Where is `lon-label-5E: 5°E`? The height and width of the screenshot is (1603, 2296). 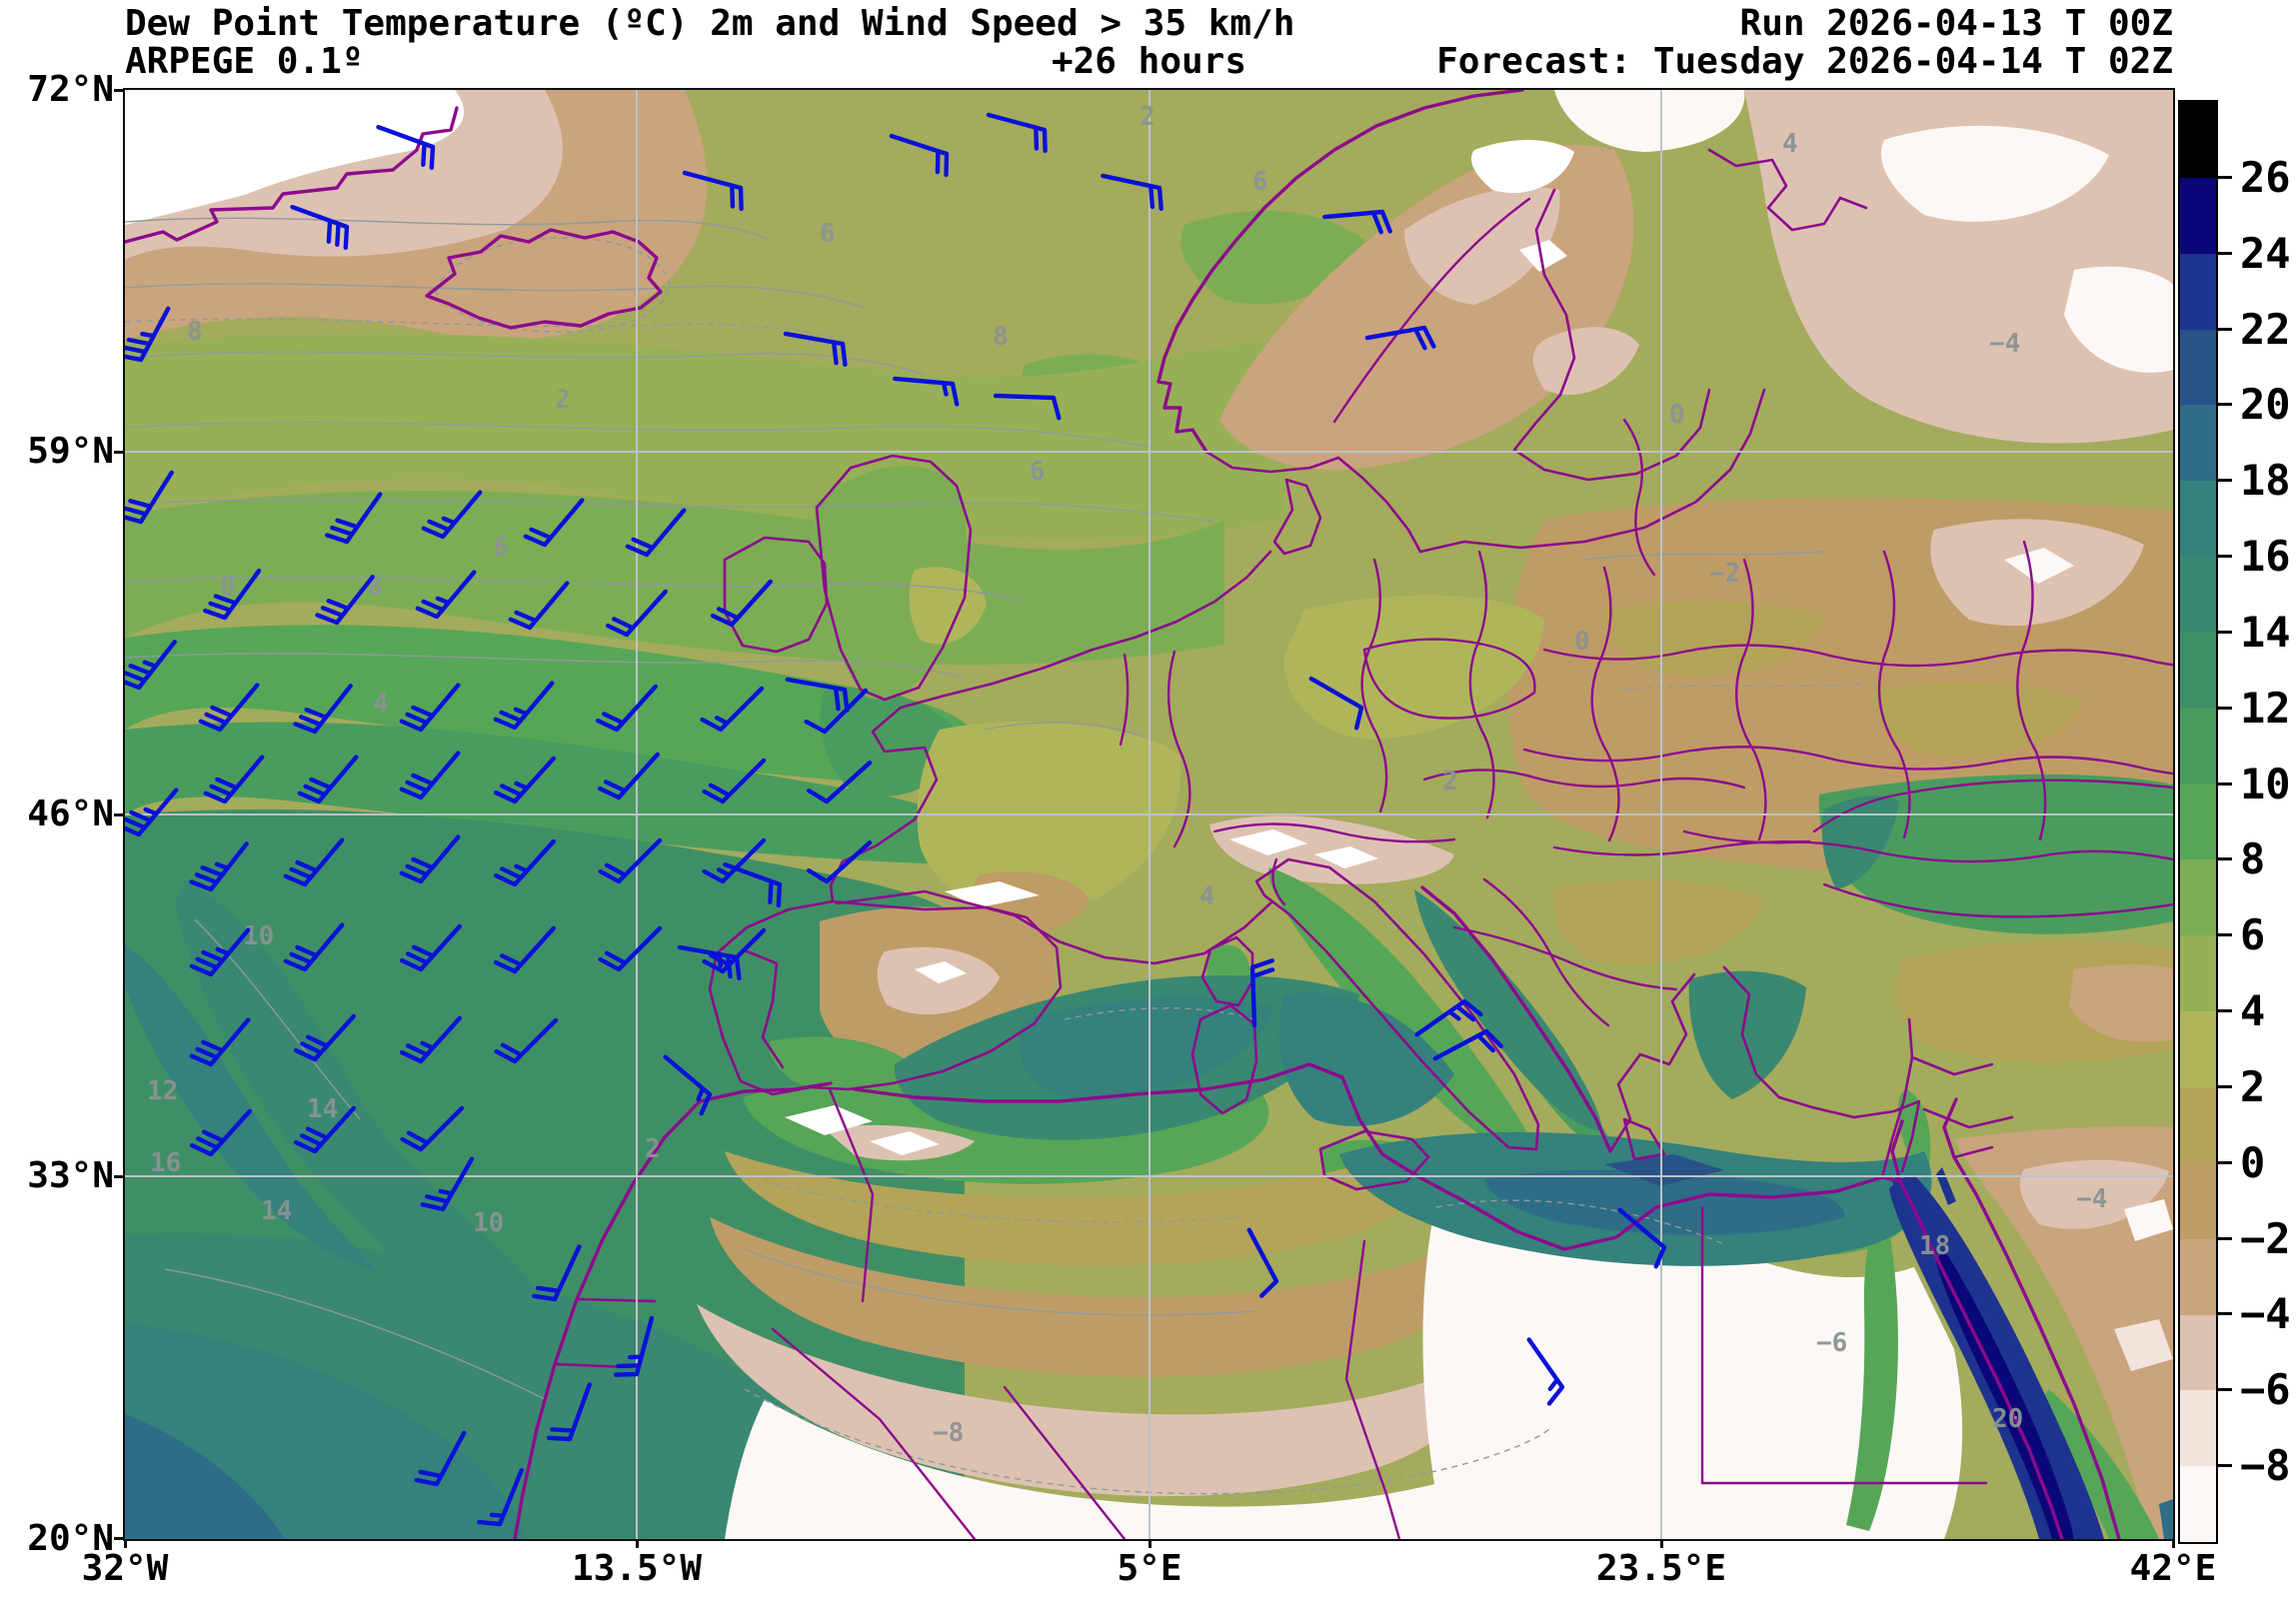
lon-label-5E: 5°E is located at coordinates (1149, 1568).